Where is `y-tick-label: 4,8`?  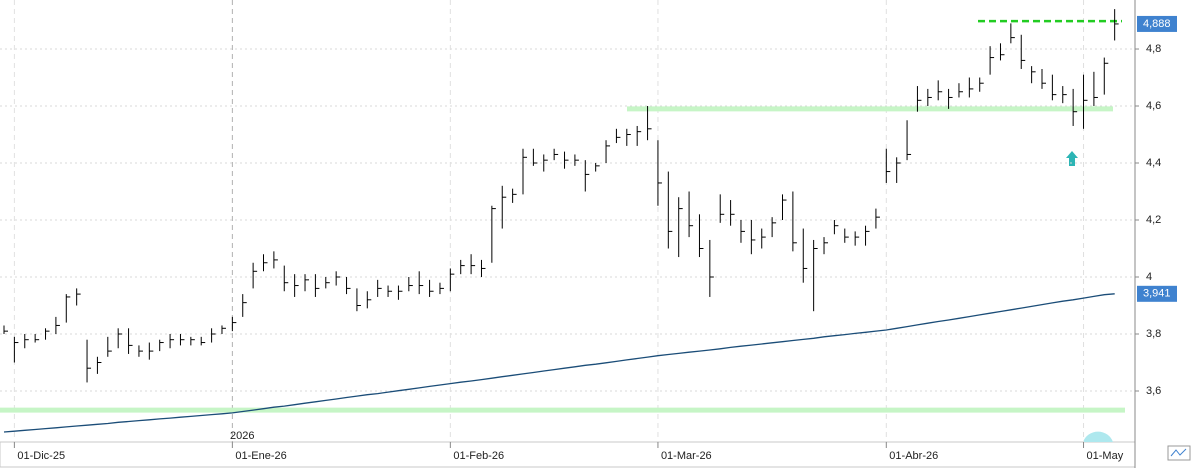
y-tick-label: 4,8 is located at coordinates (1153, 49).